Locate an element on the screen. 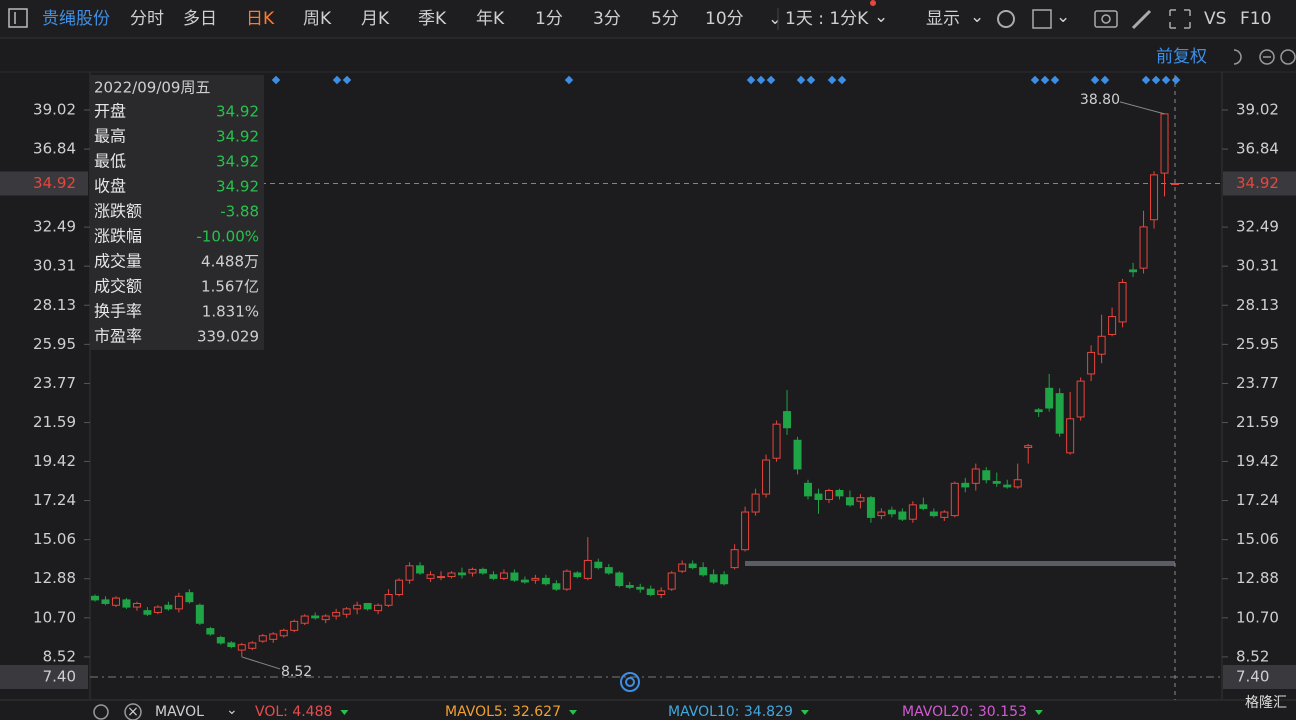 The height and width of the screenshot is (720, 1296). tab: 1分 is located at coordinates (549, 19).